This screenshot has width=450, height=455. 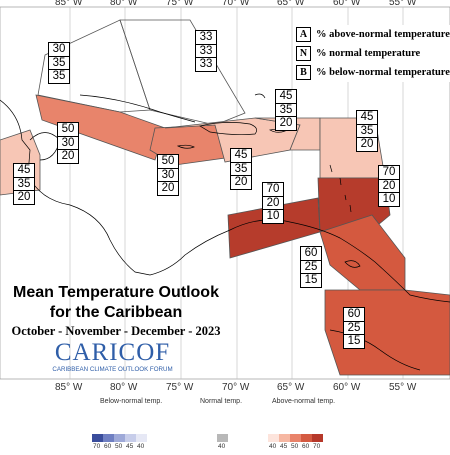 I want to click on colorbar-above-title: Above-normal temp., so click(x=304, y=401).